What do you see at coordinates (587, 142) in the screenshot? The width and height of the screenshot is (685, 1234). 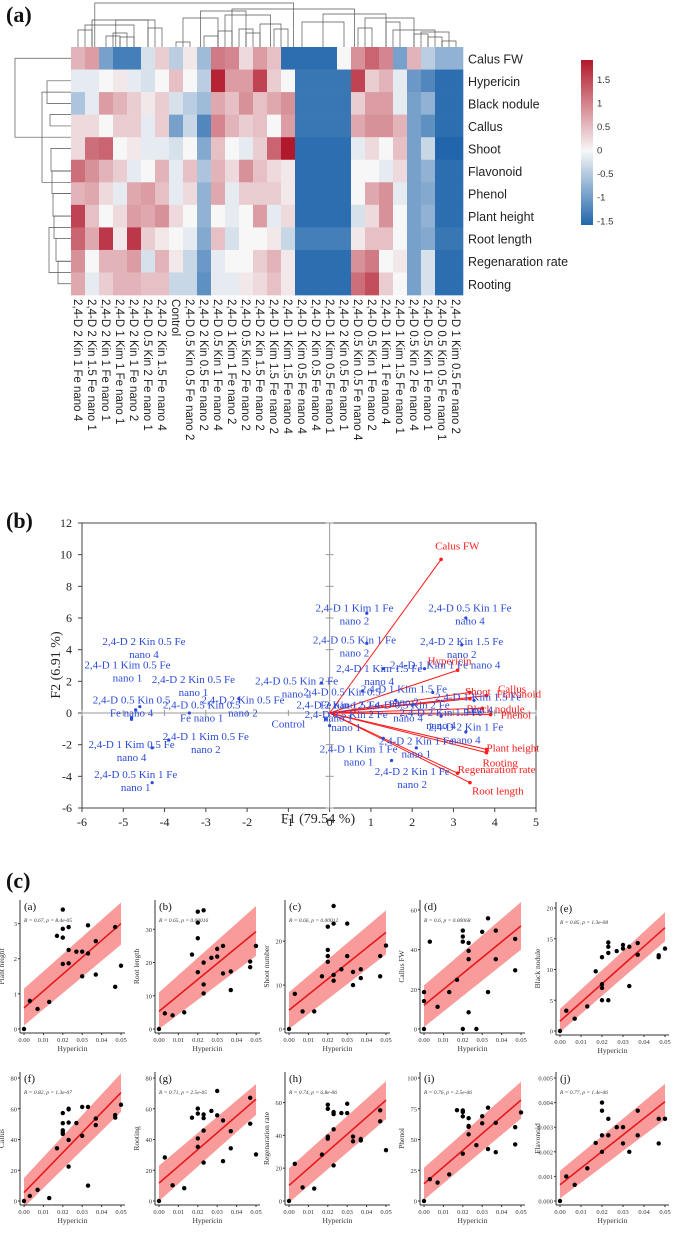 I see `colorbar-gradient` at bounding box center [587, 142].